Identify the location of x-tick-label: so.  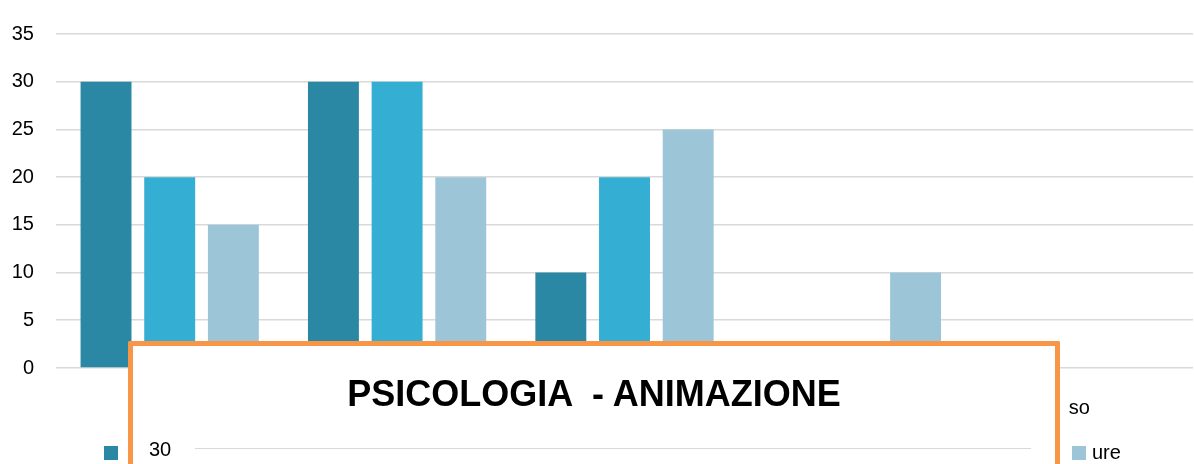
(1079, 406).